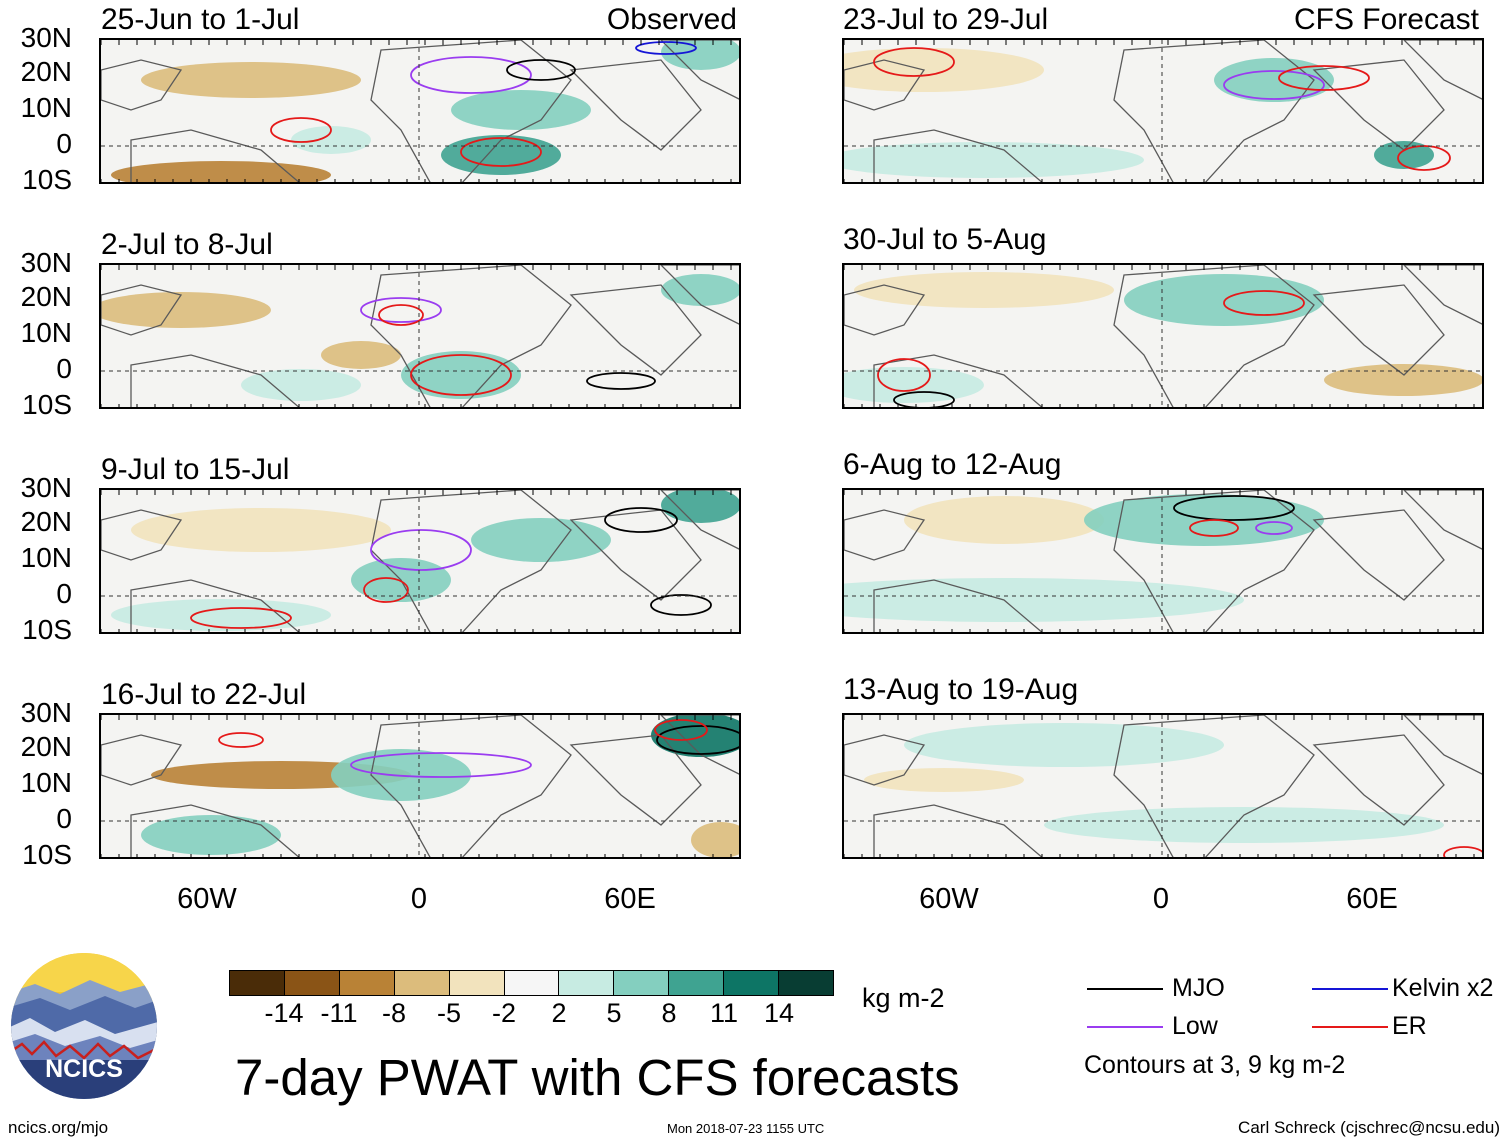  I want to click on lon-label-60e-left: 60E, so click(630, 899).